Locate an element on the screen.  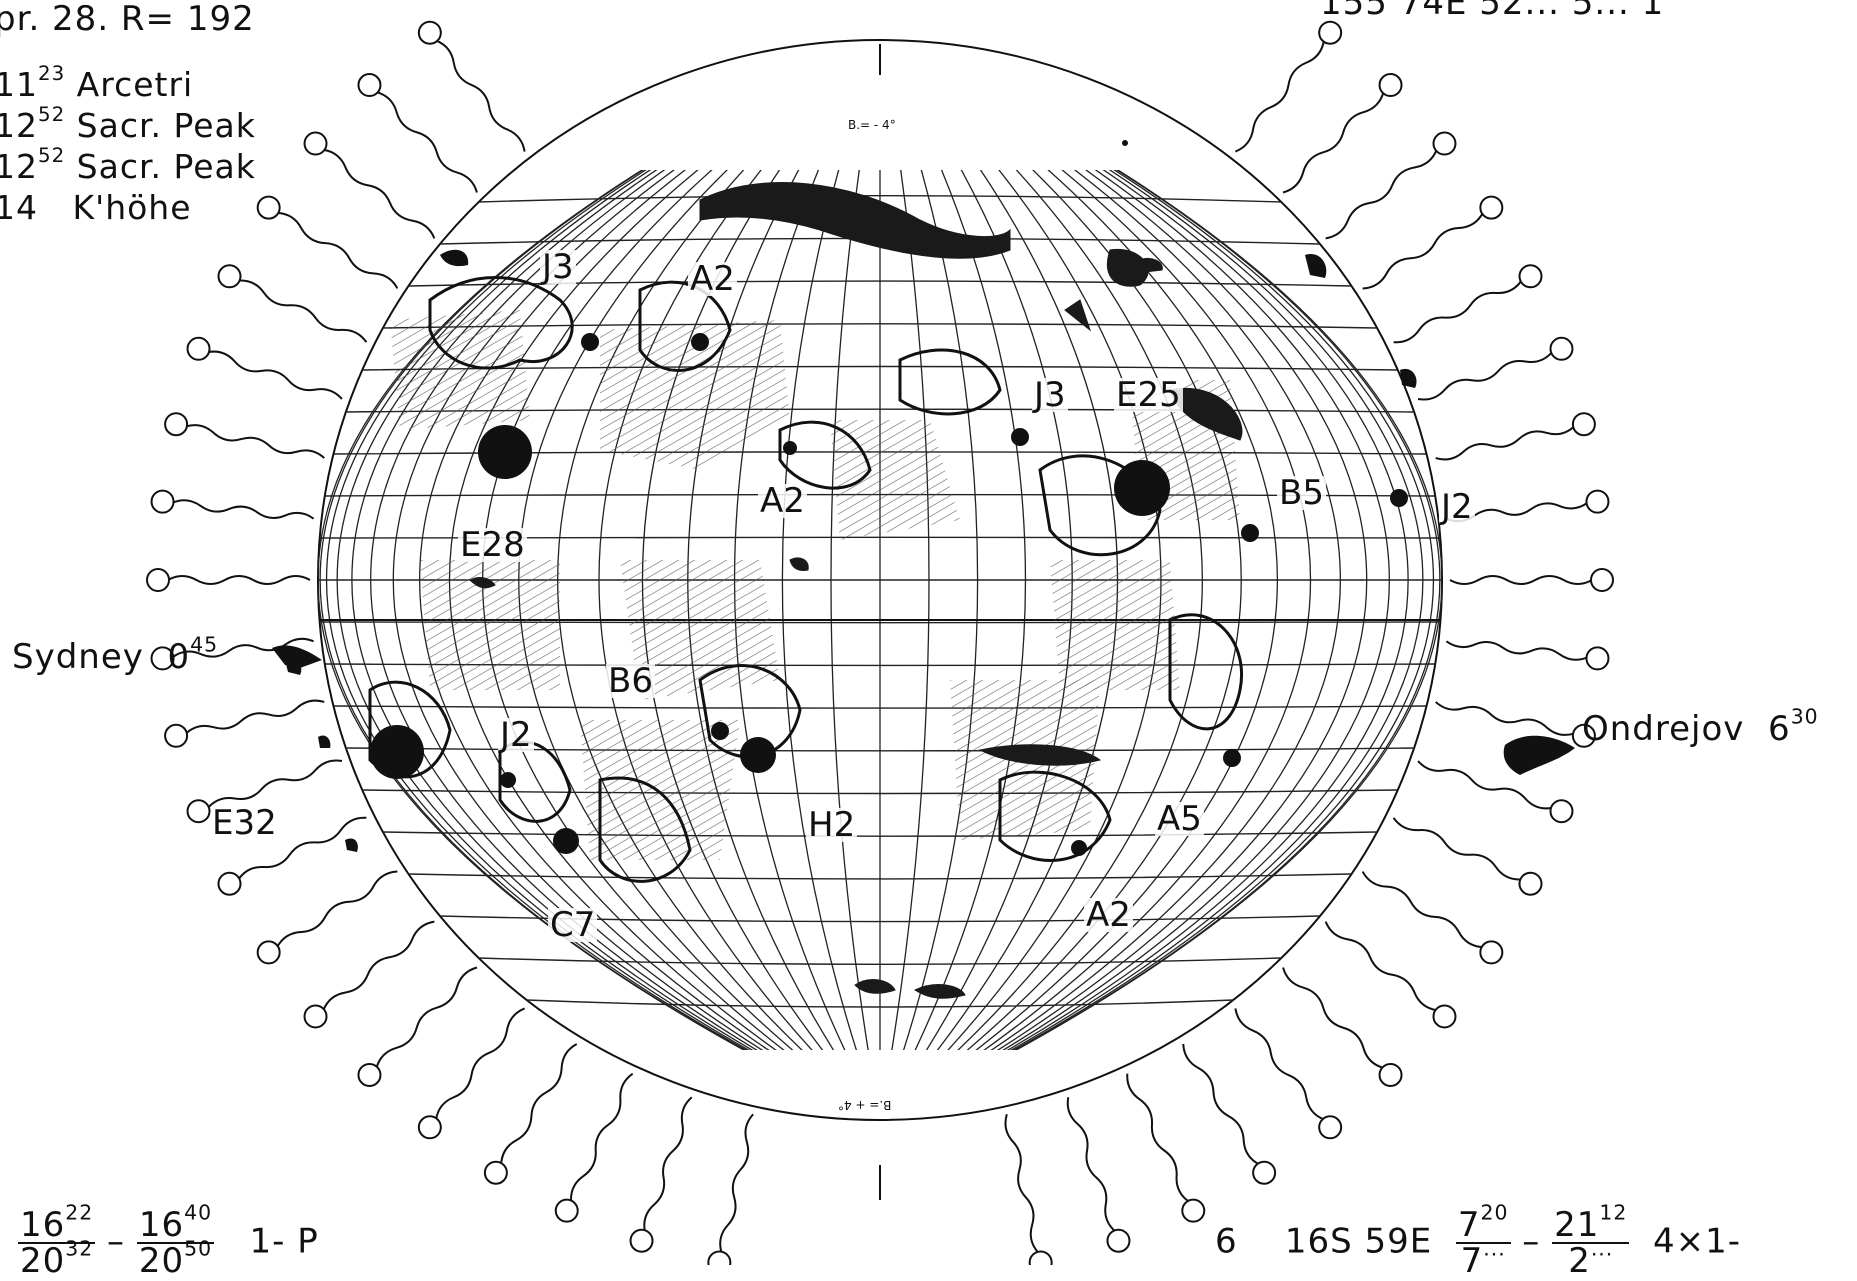
region-label-j2-left: J2 is located at coordinates (516, 735).